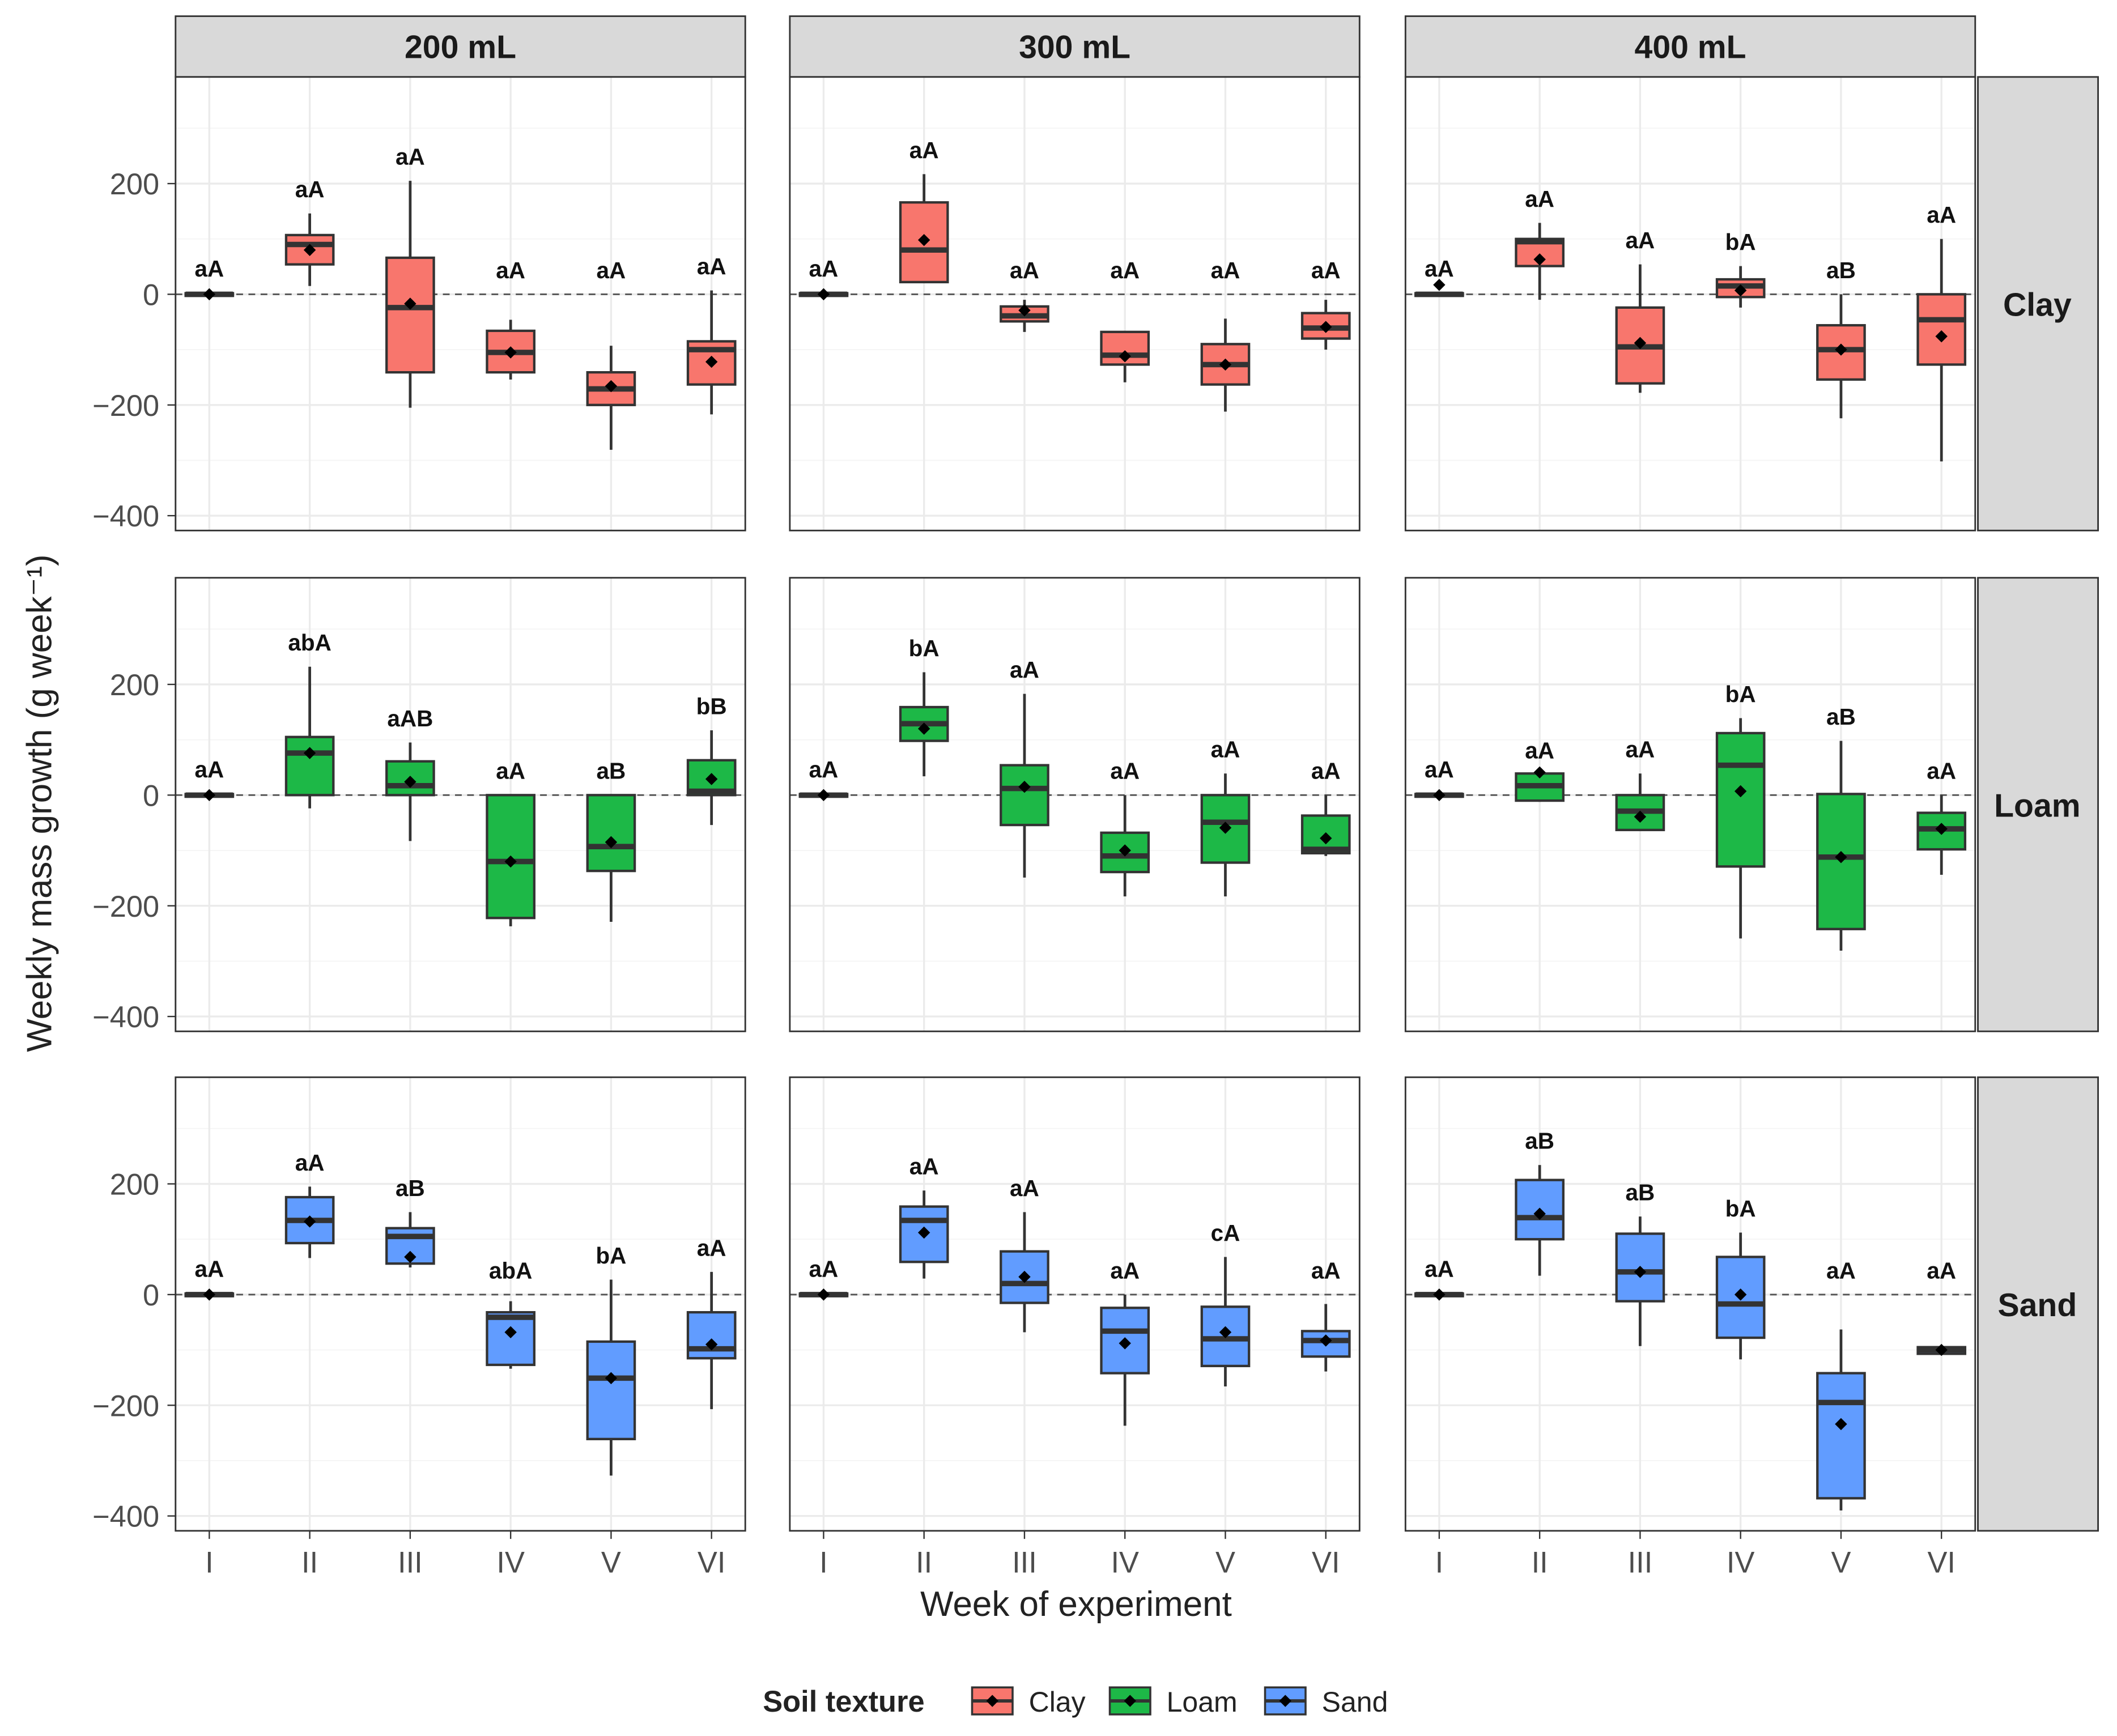  Describe the element at coordinates (1225, 1233) in the screenshot. I see `significance-letter: cA` at that location.